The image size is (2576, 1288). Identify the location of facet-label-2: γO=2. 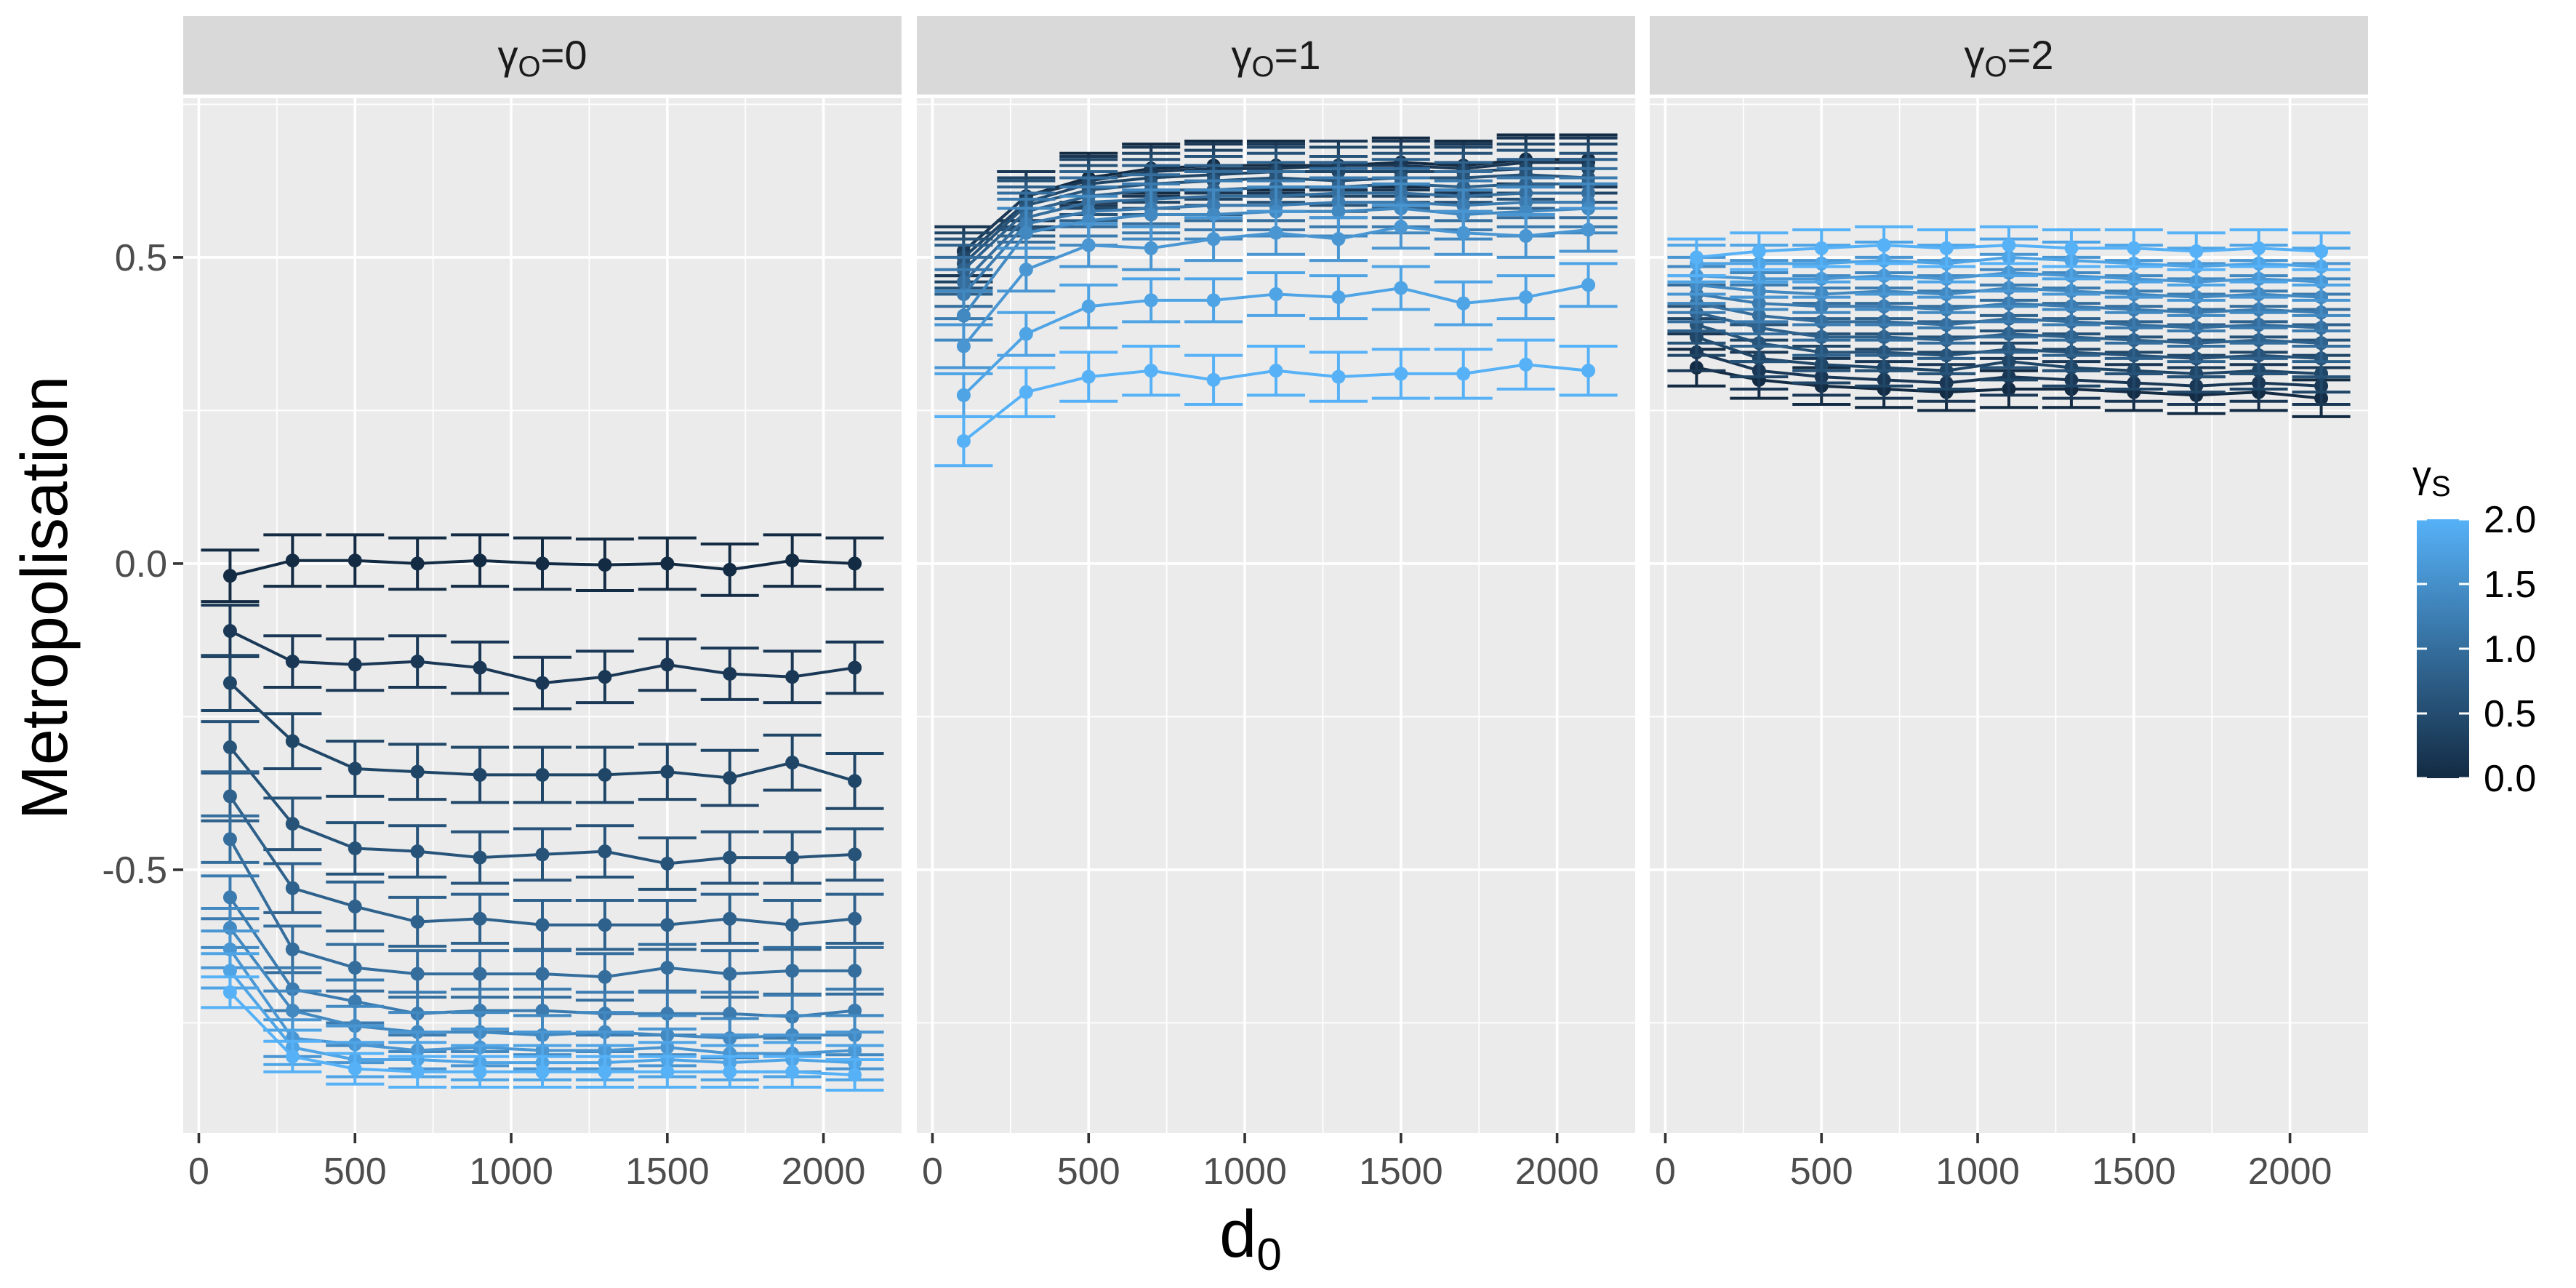
(2009, 57).